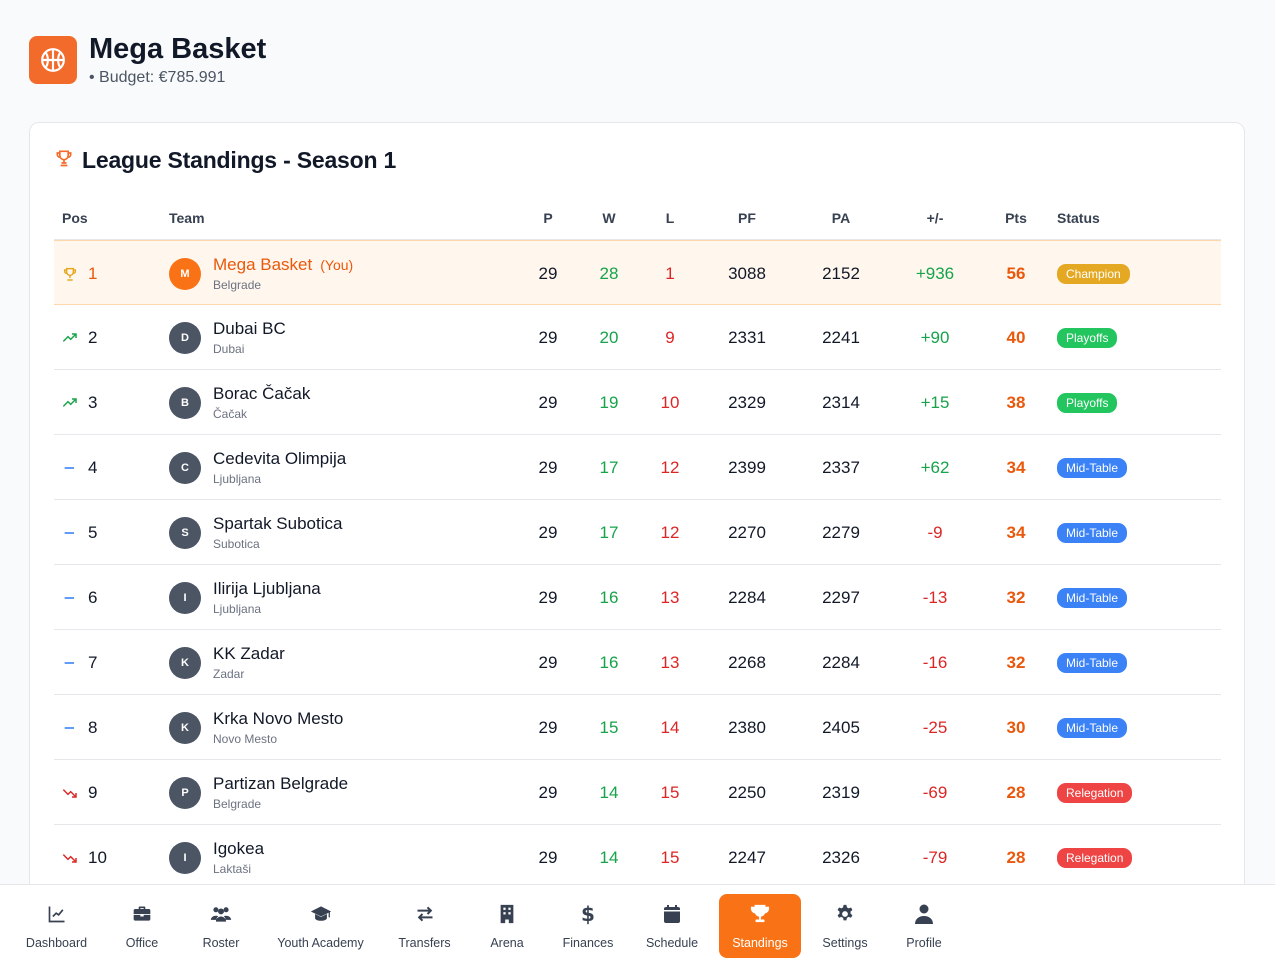  I want to click on wins-cell: 19, so click(609, 402).